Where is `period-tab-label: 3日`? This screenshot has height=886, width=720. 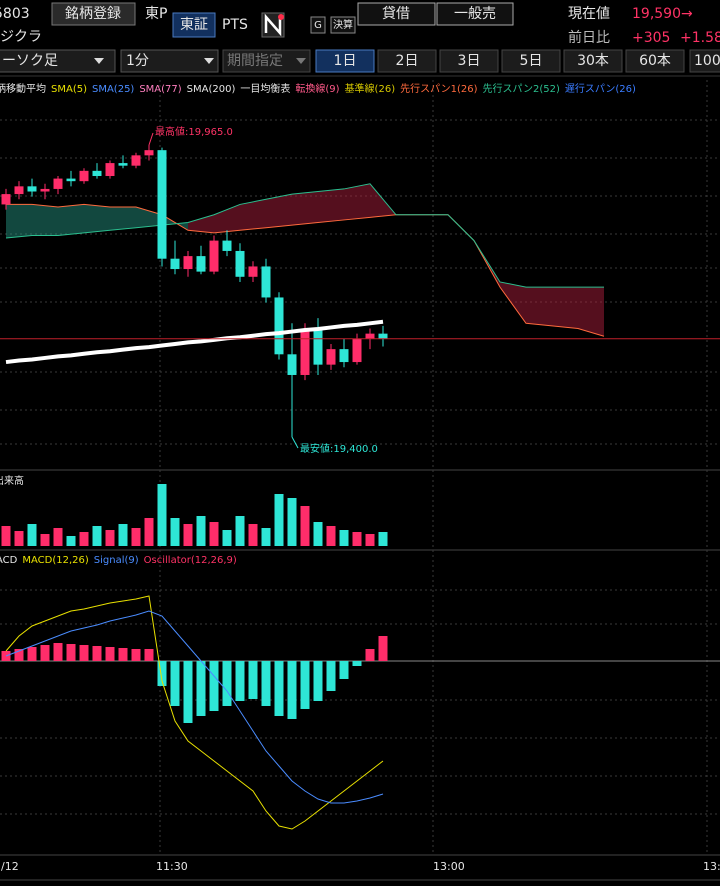
period-tab-label: 3日 is located at coordinates (469, 61).